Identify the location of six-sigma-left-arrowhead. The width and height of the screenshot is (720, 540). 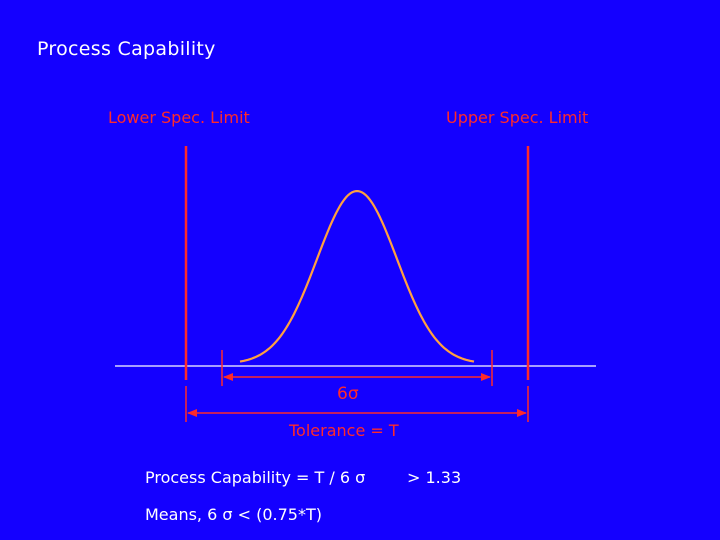
(228, 377).